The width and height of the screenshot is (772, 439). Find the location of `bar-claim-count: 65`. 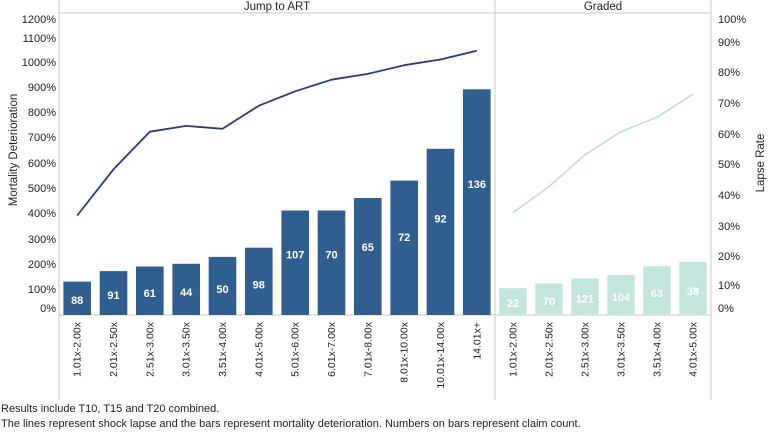

bar-claim-count: 65 is located at coordinates (368, 248).